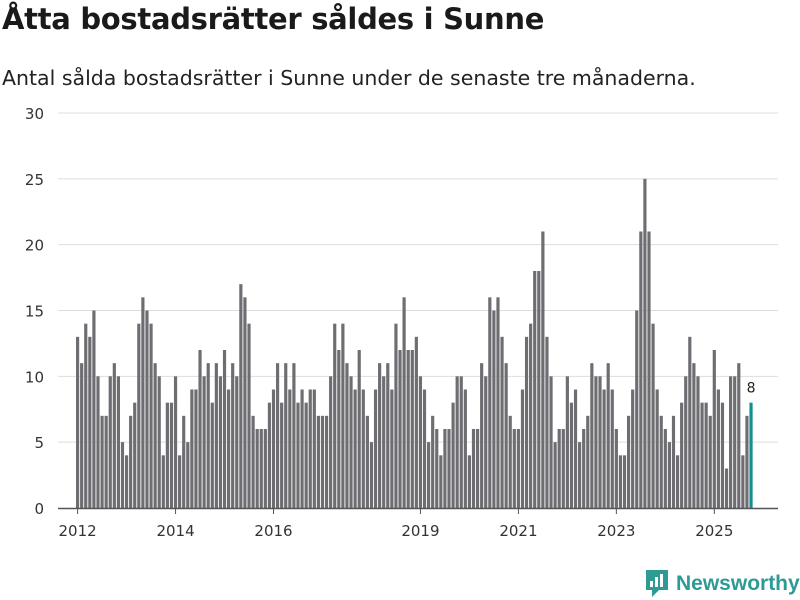 The height and width of the screenshot is (600, 800). What do you see at coordinates (273, 19) in the screenshot?
I see `chart-title: Åtta bostadsrätter såldes i Sunne` at bounding box center [273, 19].